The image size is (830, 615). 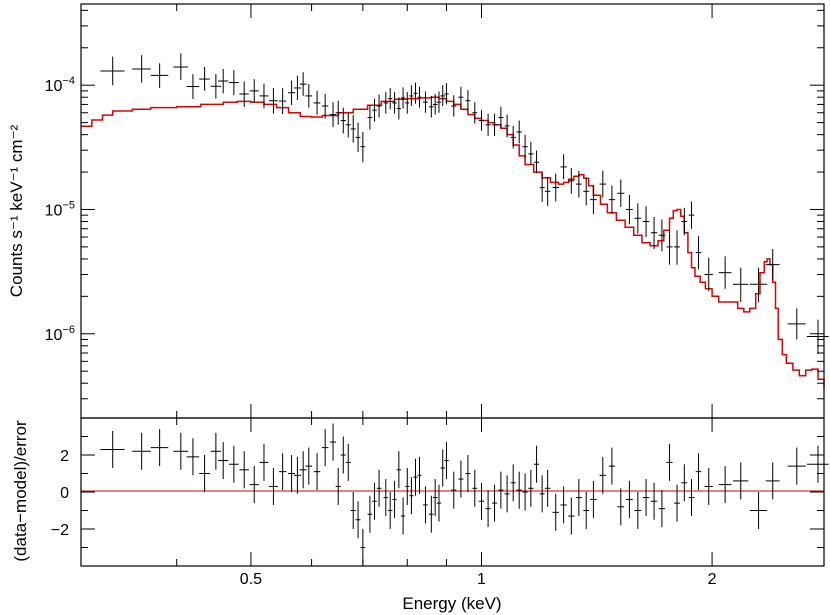 I want to click on x-tick-label: 0.5, so click(x=251, y=579).